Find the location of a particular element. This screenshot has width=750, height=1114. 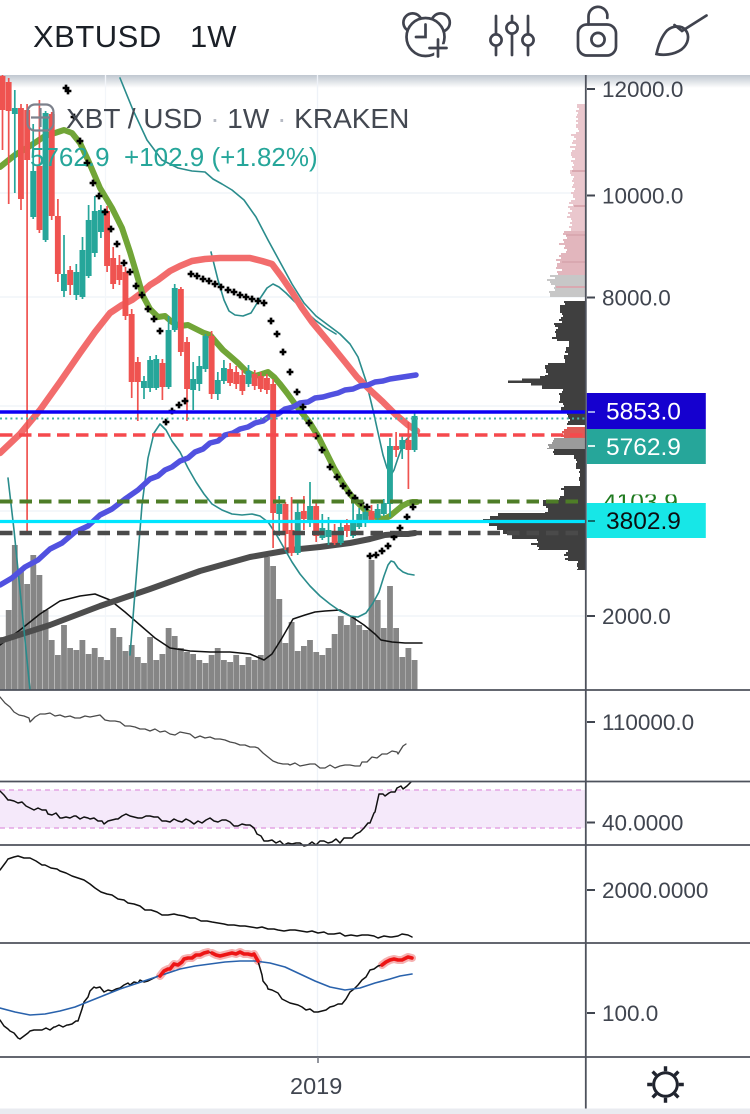

svg-text: 5853.0 is located at coordinates (643, 412).